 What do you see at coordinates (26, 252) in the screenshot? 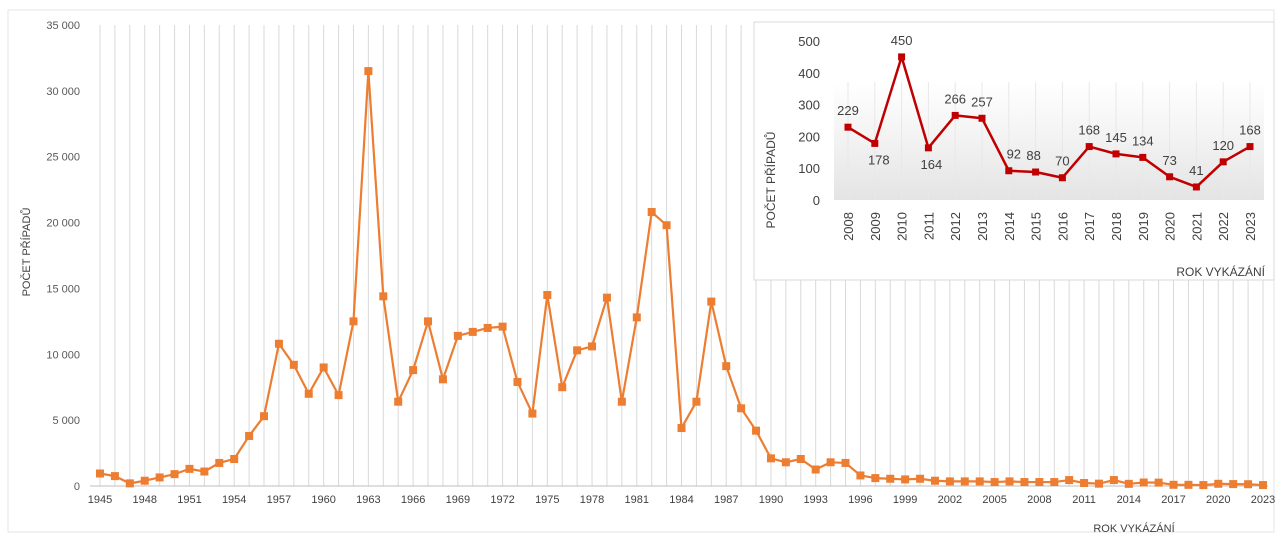
I see `main-y-axis-label: POČET PŘÍPADŮ` at bounding box center [26, 252].